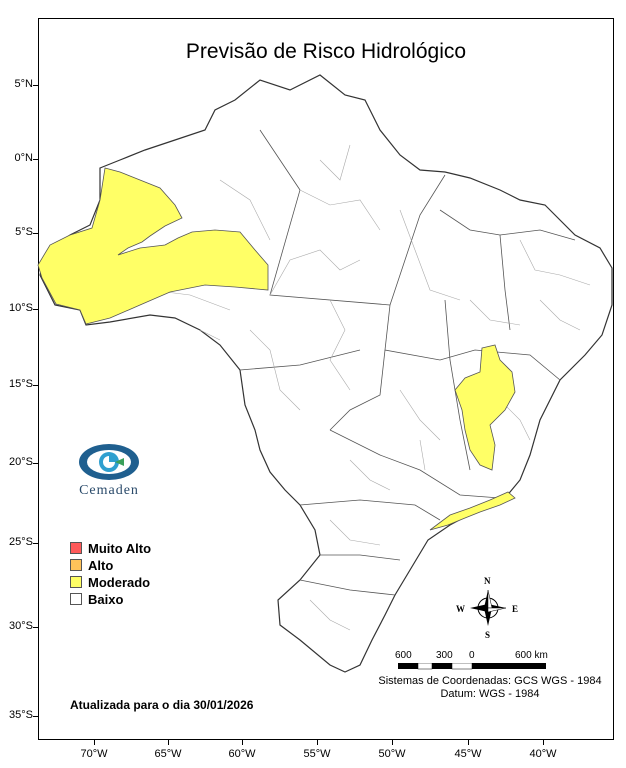  I want to click on lat-label-10s: 10°S, so click(21, 308).